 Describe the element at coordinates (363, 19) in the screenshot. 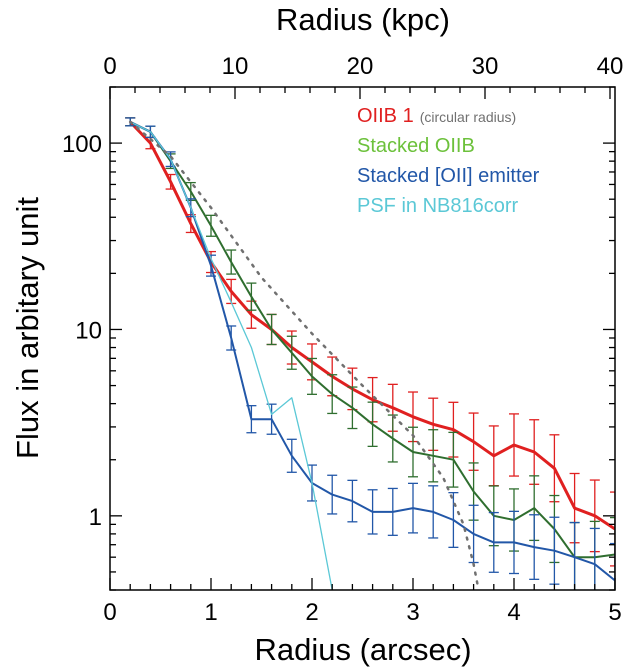

I see `top-axis-title: Radius (kpc)` at that location.